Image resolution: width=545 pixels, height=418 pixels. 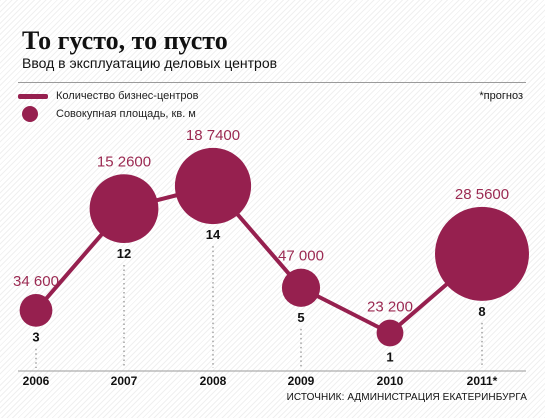 I want to click on chart-subtitle: Ввод в эксплуатацию деловых центров, so click(x=150, y=63).